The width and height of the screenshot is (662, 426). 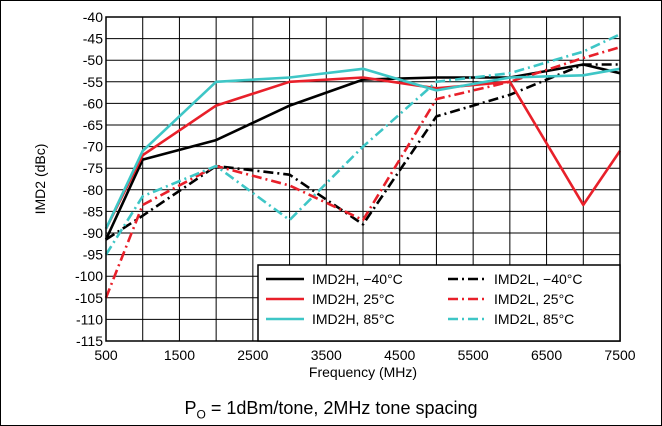 I want to click on x-tick-label: 4500, so click(x=399, y=355).